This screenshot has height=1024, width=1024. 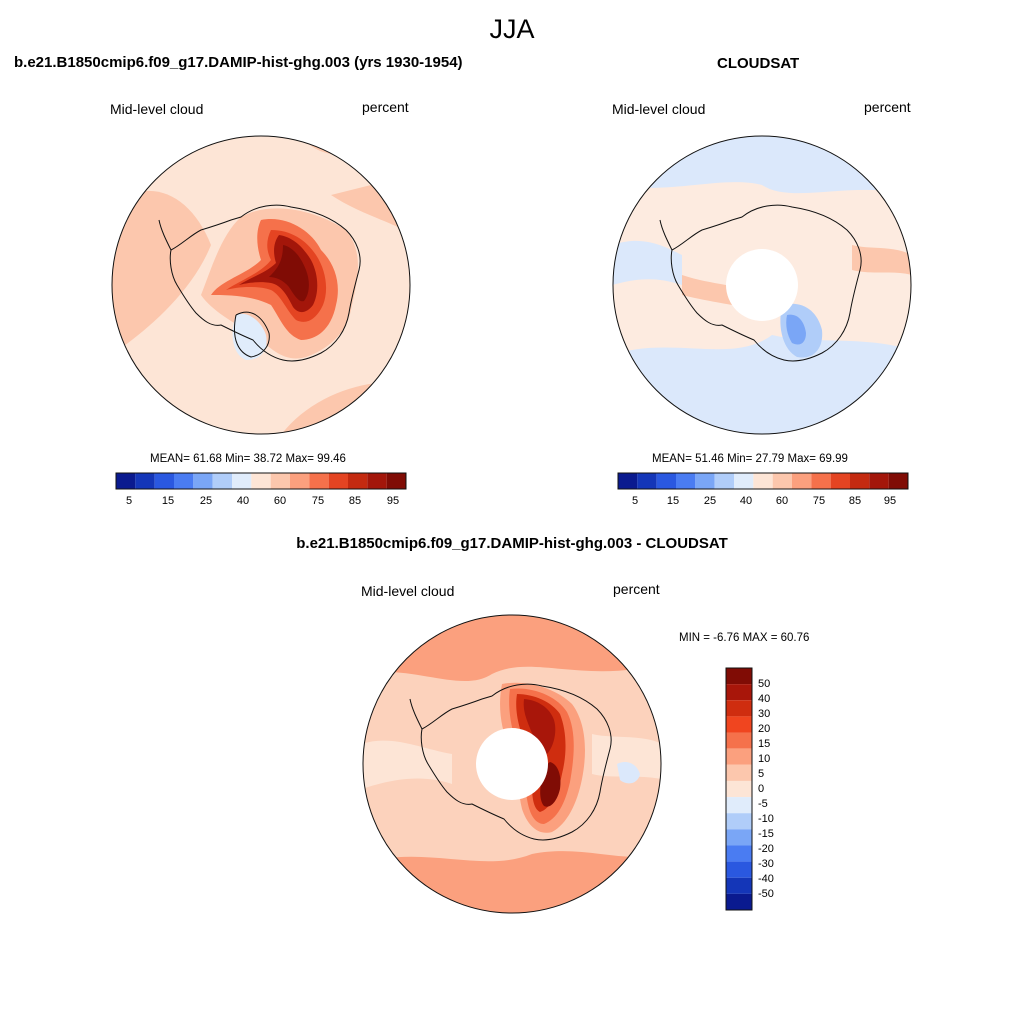 I want to click on panel2-title: CLOUDSAT, so click(x=758, y=63).